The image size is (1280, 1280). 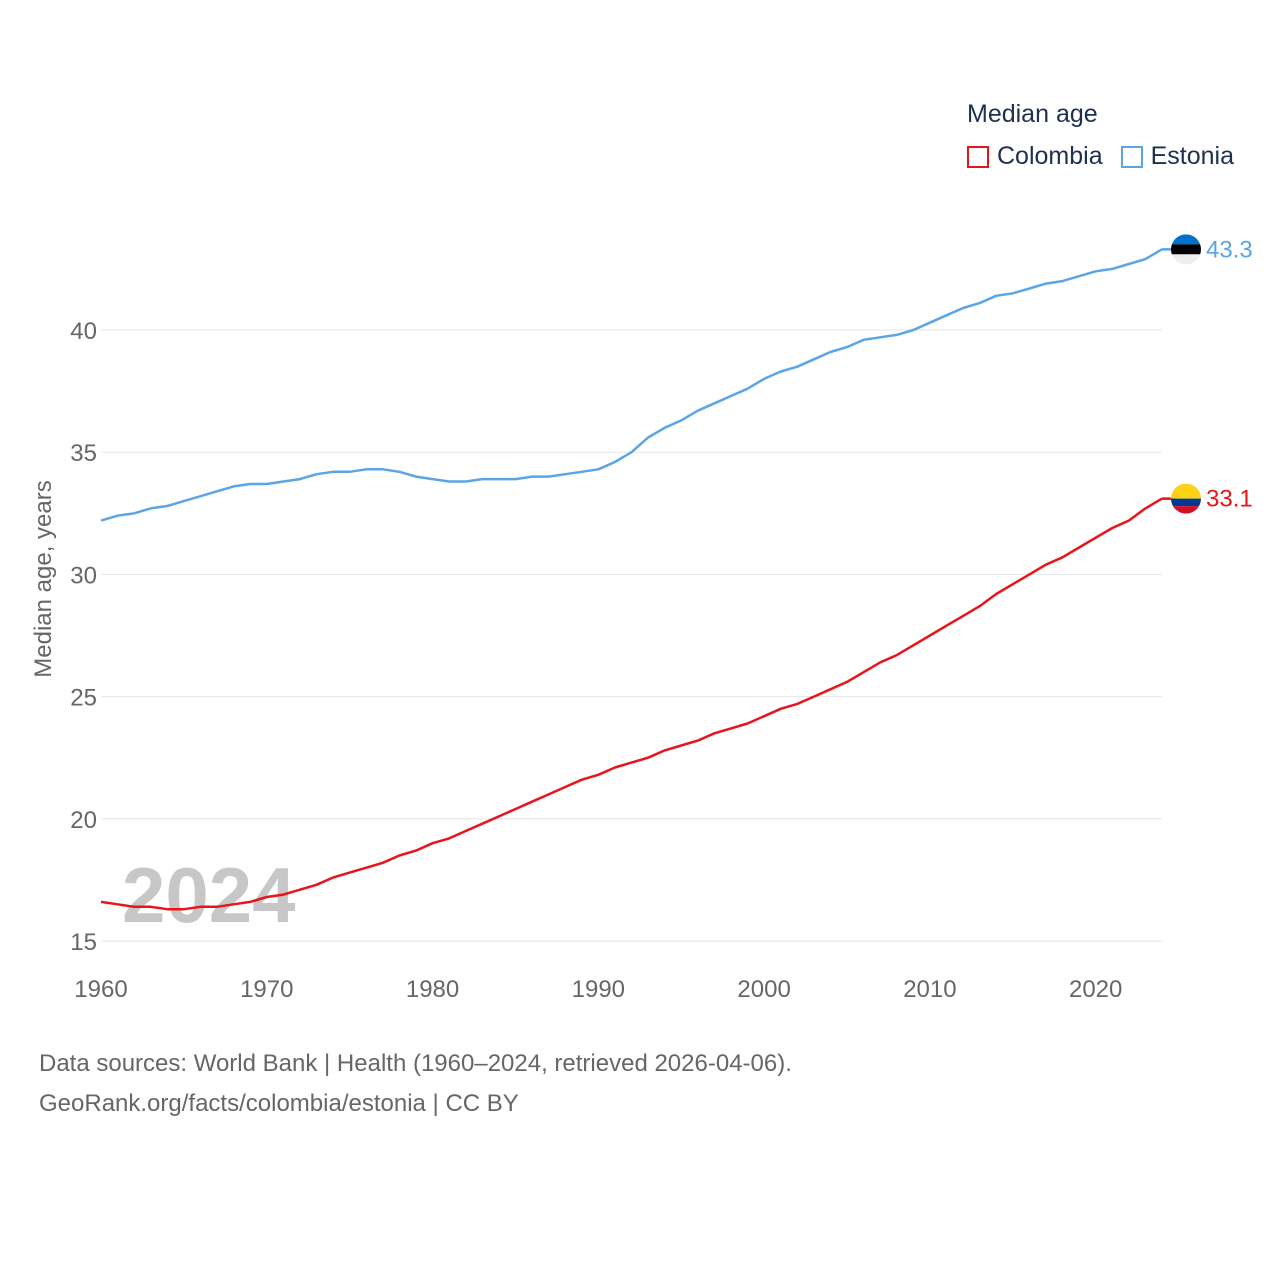 I want to click on end-value-label-estonia: 43.3, so click(x=1229, y=249).